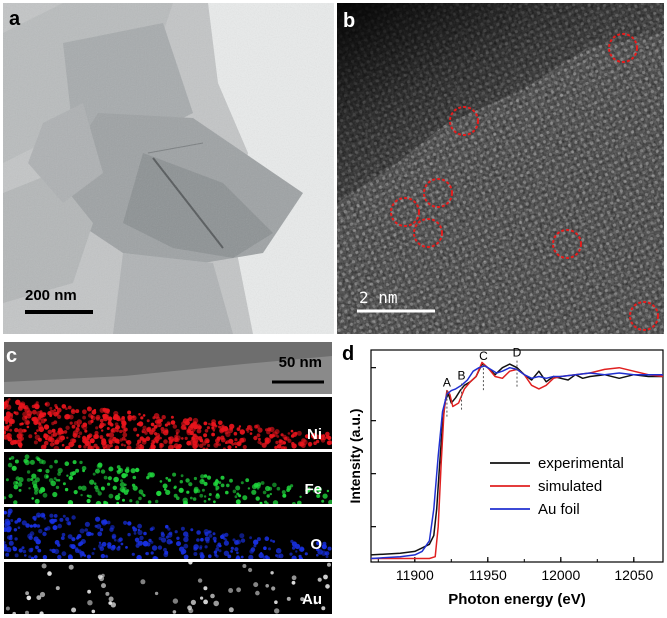  Describe the element at coordinates (168, 368) in the screenshot. I see `eds-haadf-strip: 50 nm` at that location.